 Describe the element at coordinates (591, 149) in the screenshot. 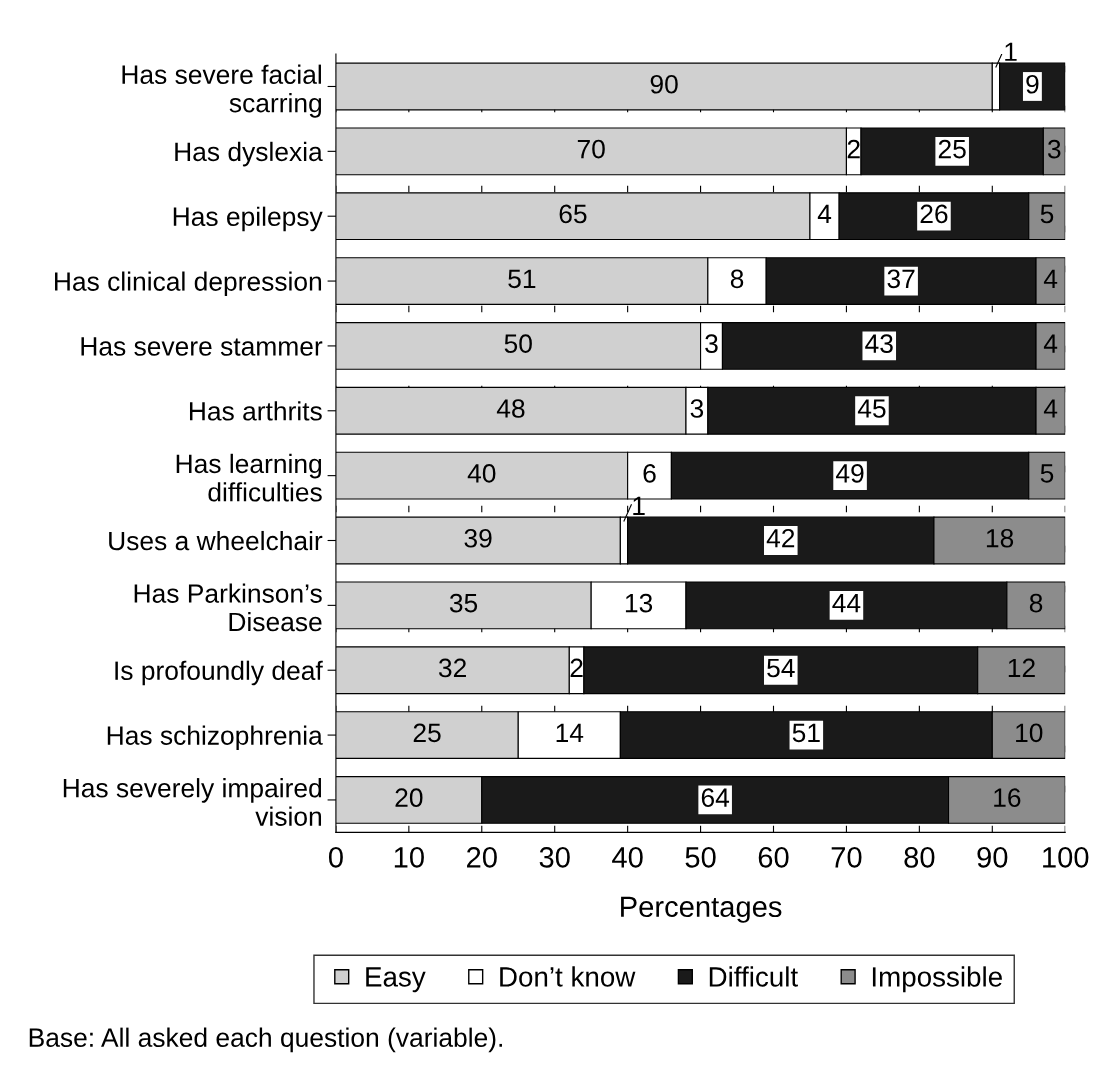

I see `data-label: 70` at that location.